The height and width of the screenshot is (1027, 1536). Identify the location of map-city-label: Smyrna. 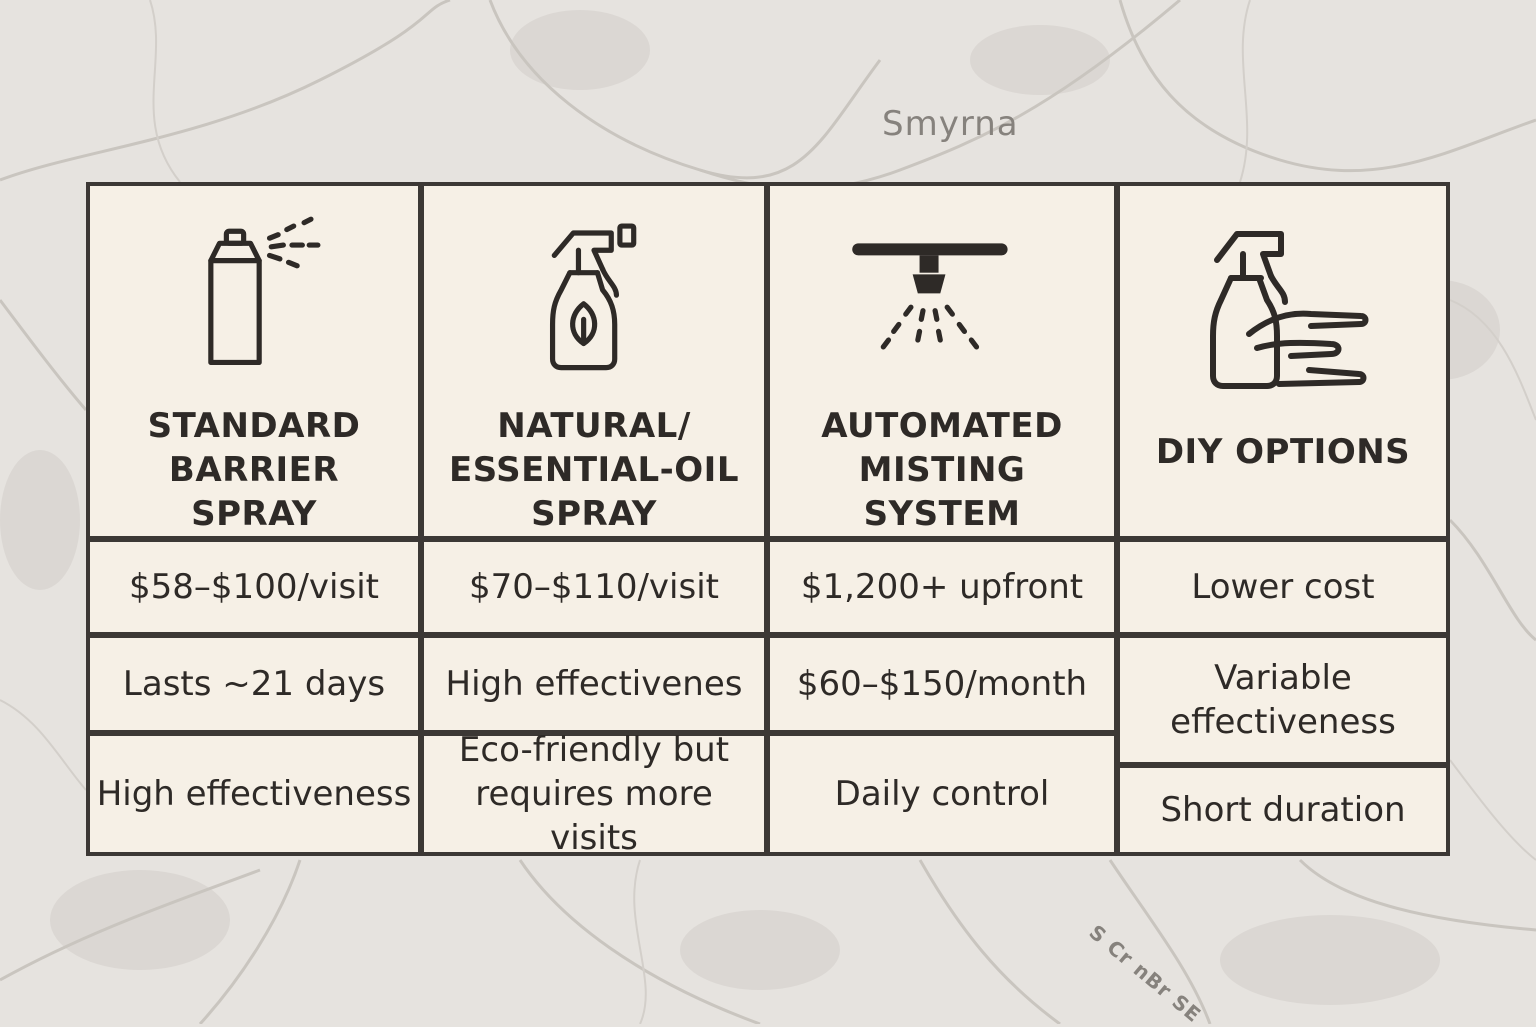
(950, 124).